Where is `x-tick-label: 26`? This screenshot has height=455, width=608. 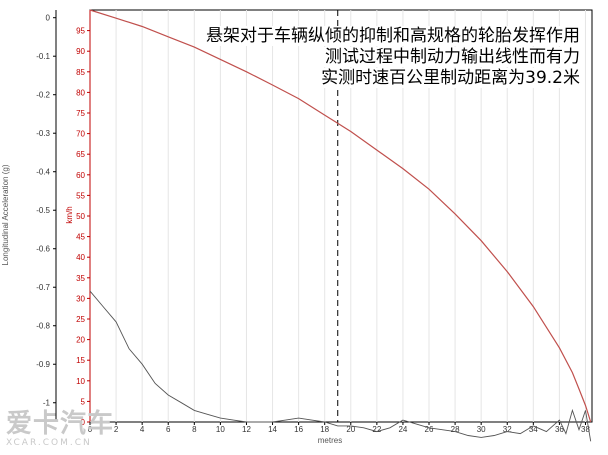
x-tick-label: 26 is located at coordinates (429, 429).